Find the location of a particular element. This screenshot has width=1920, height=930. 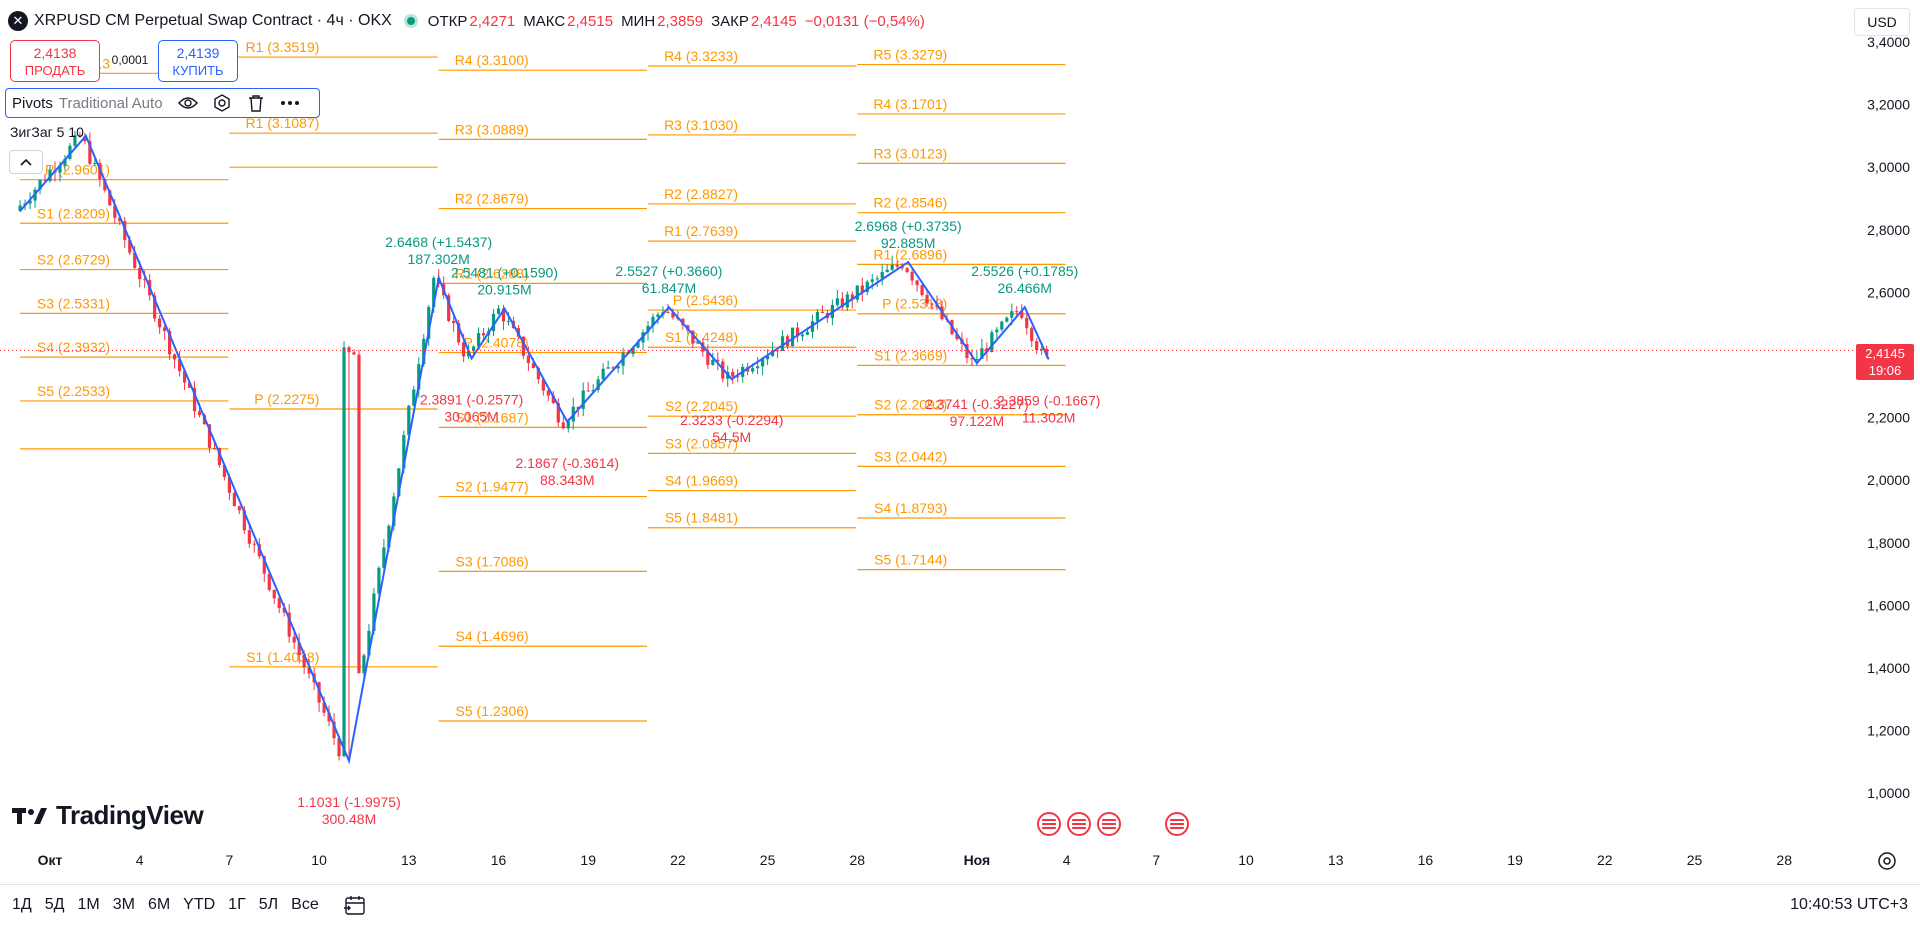

trash-icon is located at coordinates (256, 103).